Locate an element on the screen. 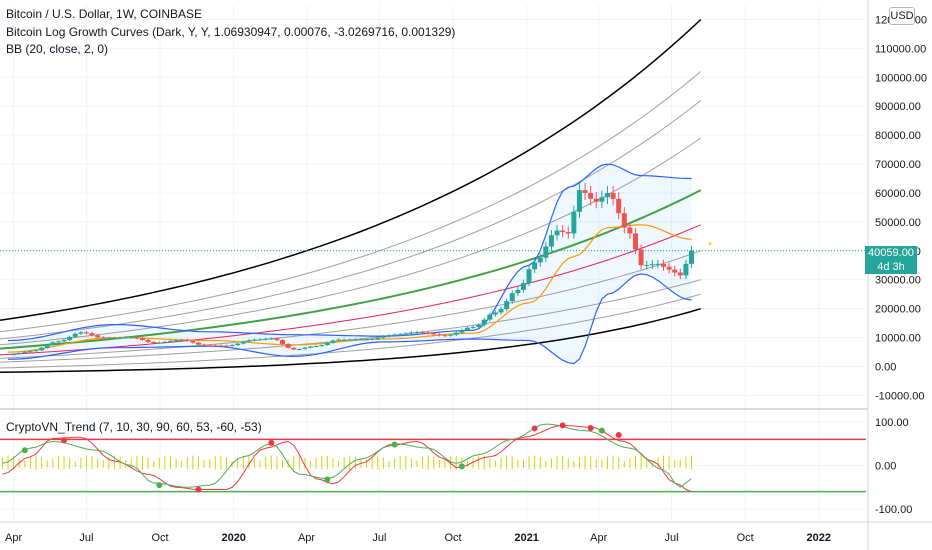  osc-green-line is located at coordinates (347, 455).